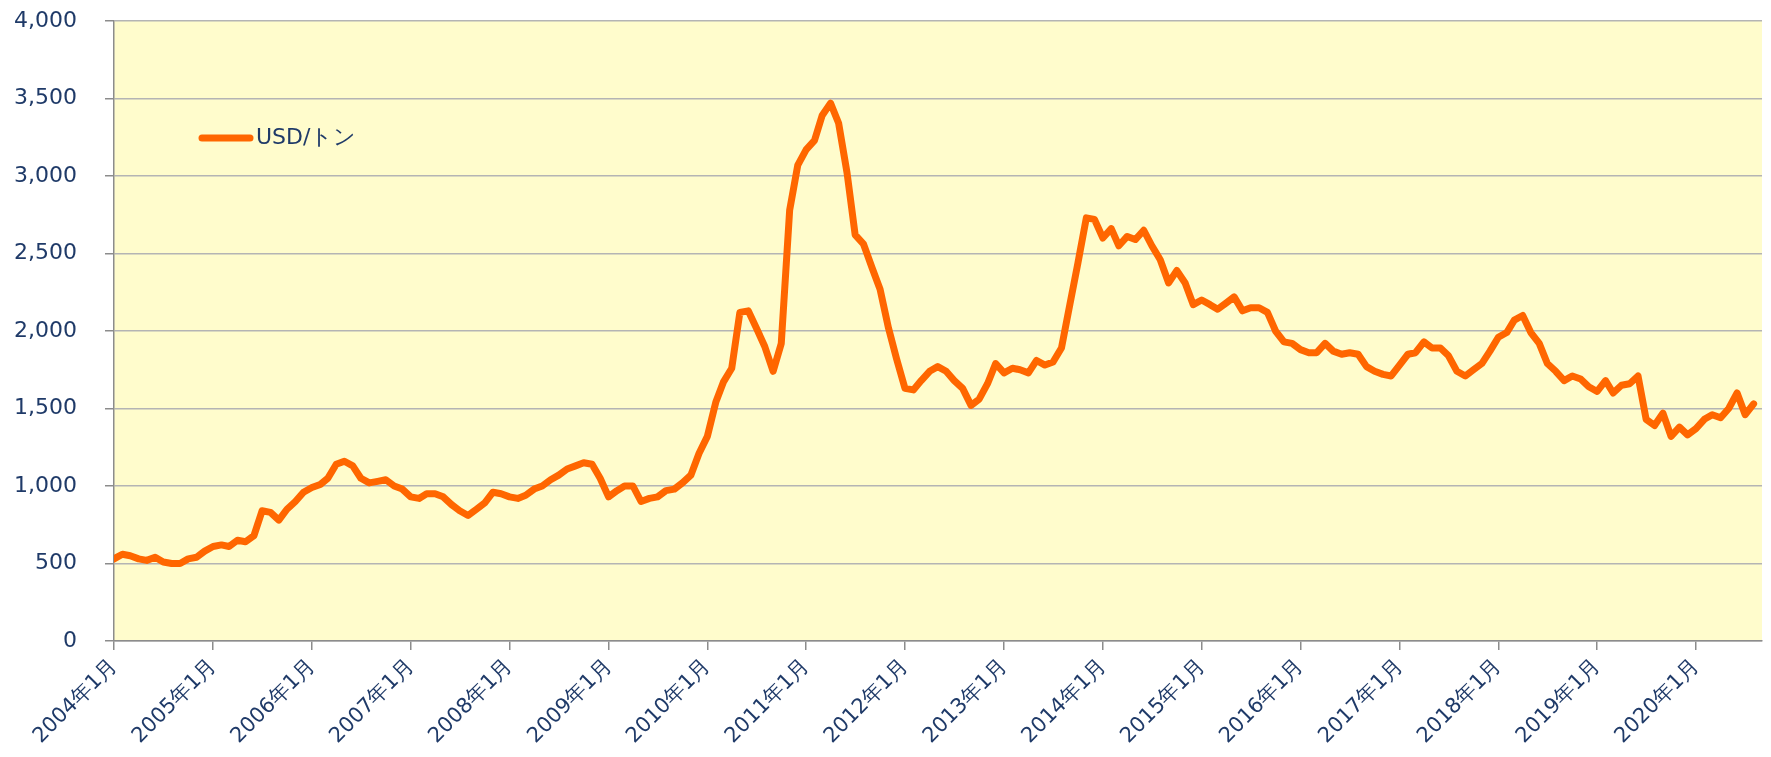 This screenshot has width=1771, height=757. I want to click on y-tick-label: 500, so click(56, 562).